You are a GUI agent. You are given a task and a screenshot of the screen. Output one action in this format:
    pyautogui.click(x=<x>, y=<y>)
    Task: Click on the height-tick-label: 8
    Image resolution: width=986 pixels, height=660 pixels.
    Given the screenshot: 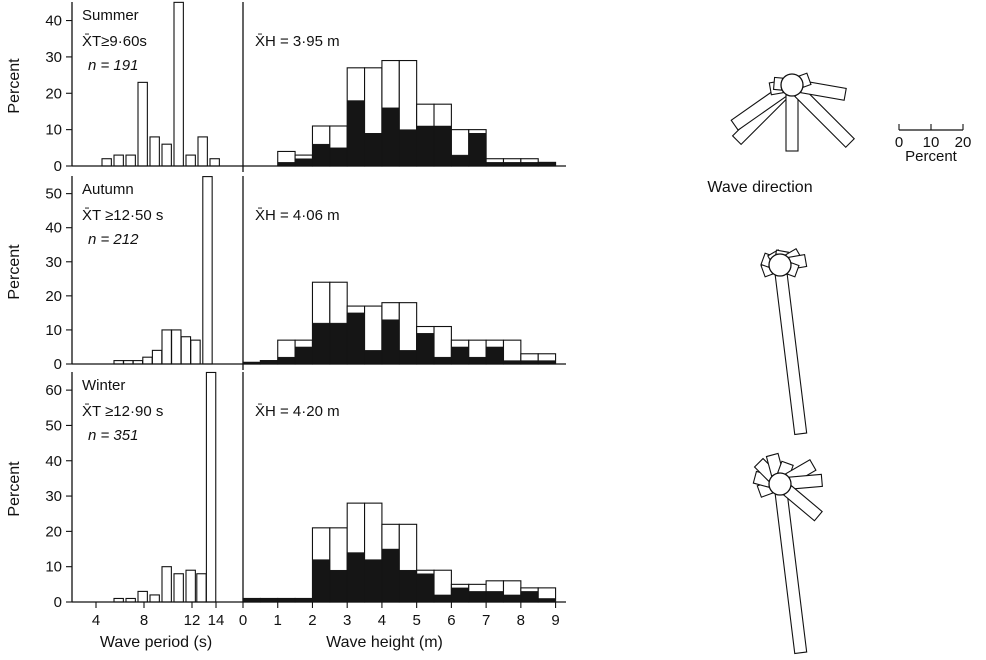 What is the action you would take?
    pyautogui.click(x=521, y=620)
    